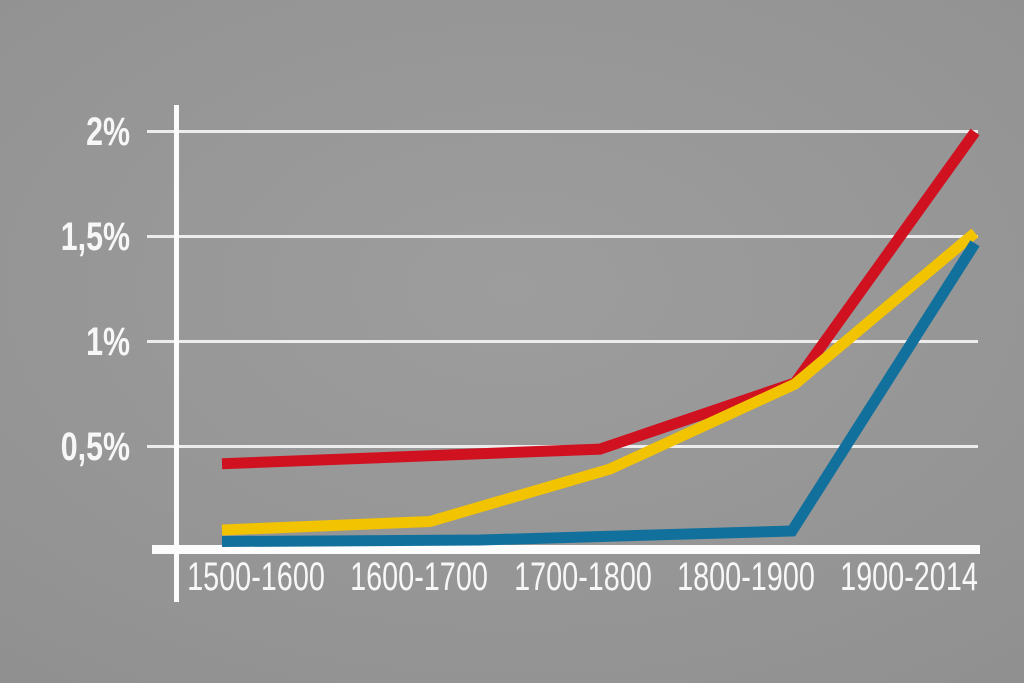 The width and height of the screenshot is (1024, 683). What do you see at coordinates (582, 577) in the screenshot?
I see `x-category-label-1700-1800: 1700-1800` at bounding box center [582, 577].